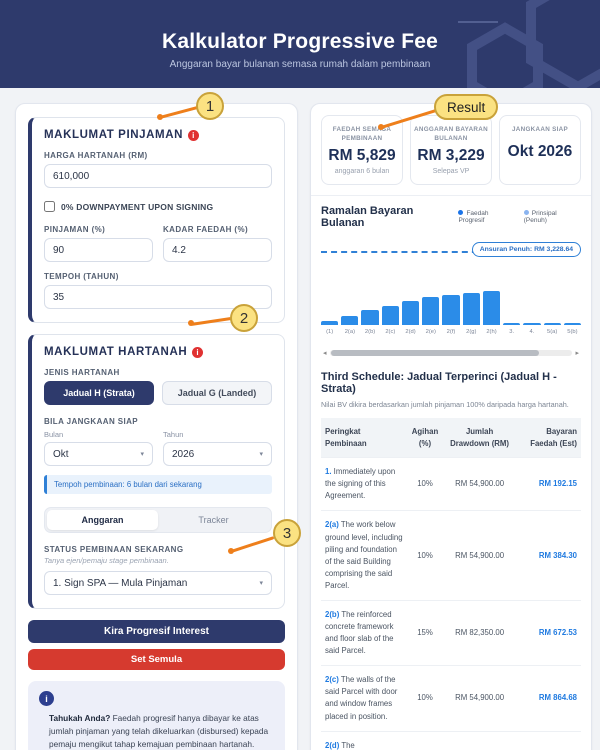  Describe the element at coordinates (206, 229) in the screenshot. I see `kadar-label: KADAR FAEDAH (%)` at that location.